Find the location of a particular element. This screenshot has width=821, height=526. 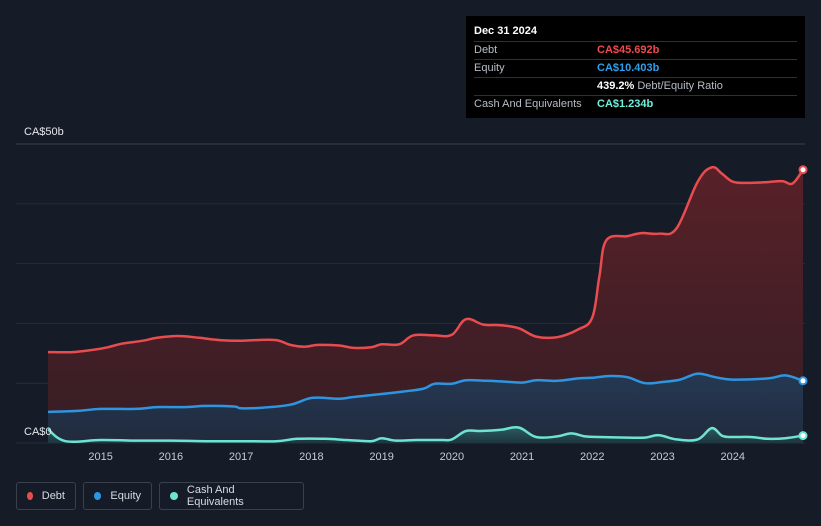

equity-line is located at coordinates (425, 393).